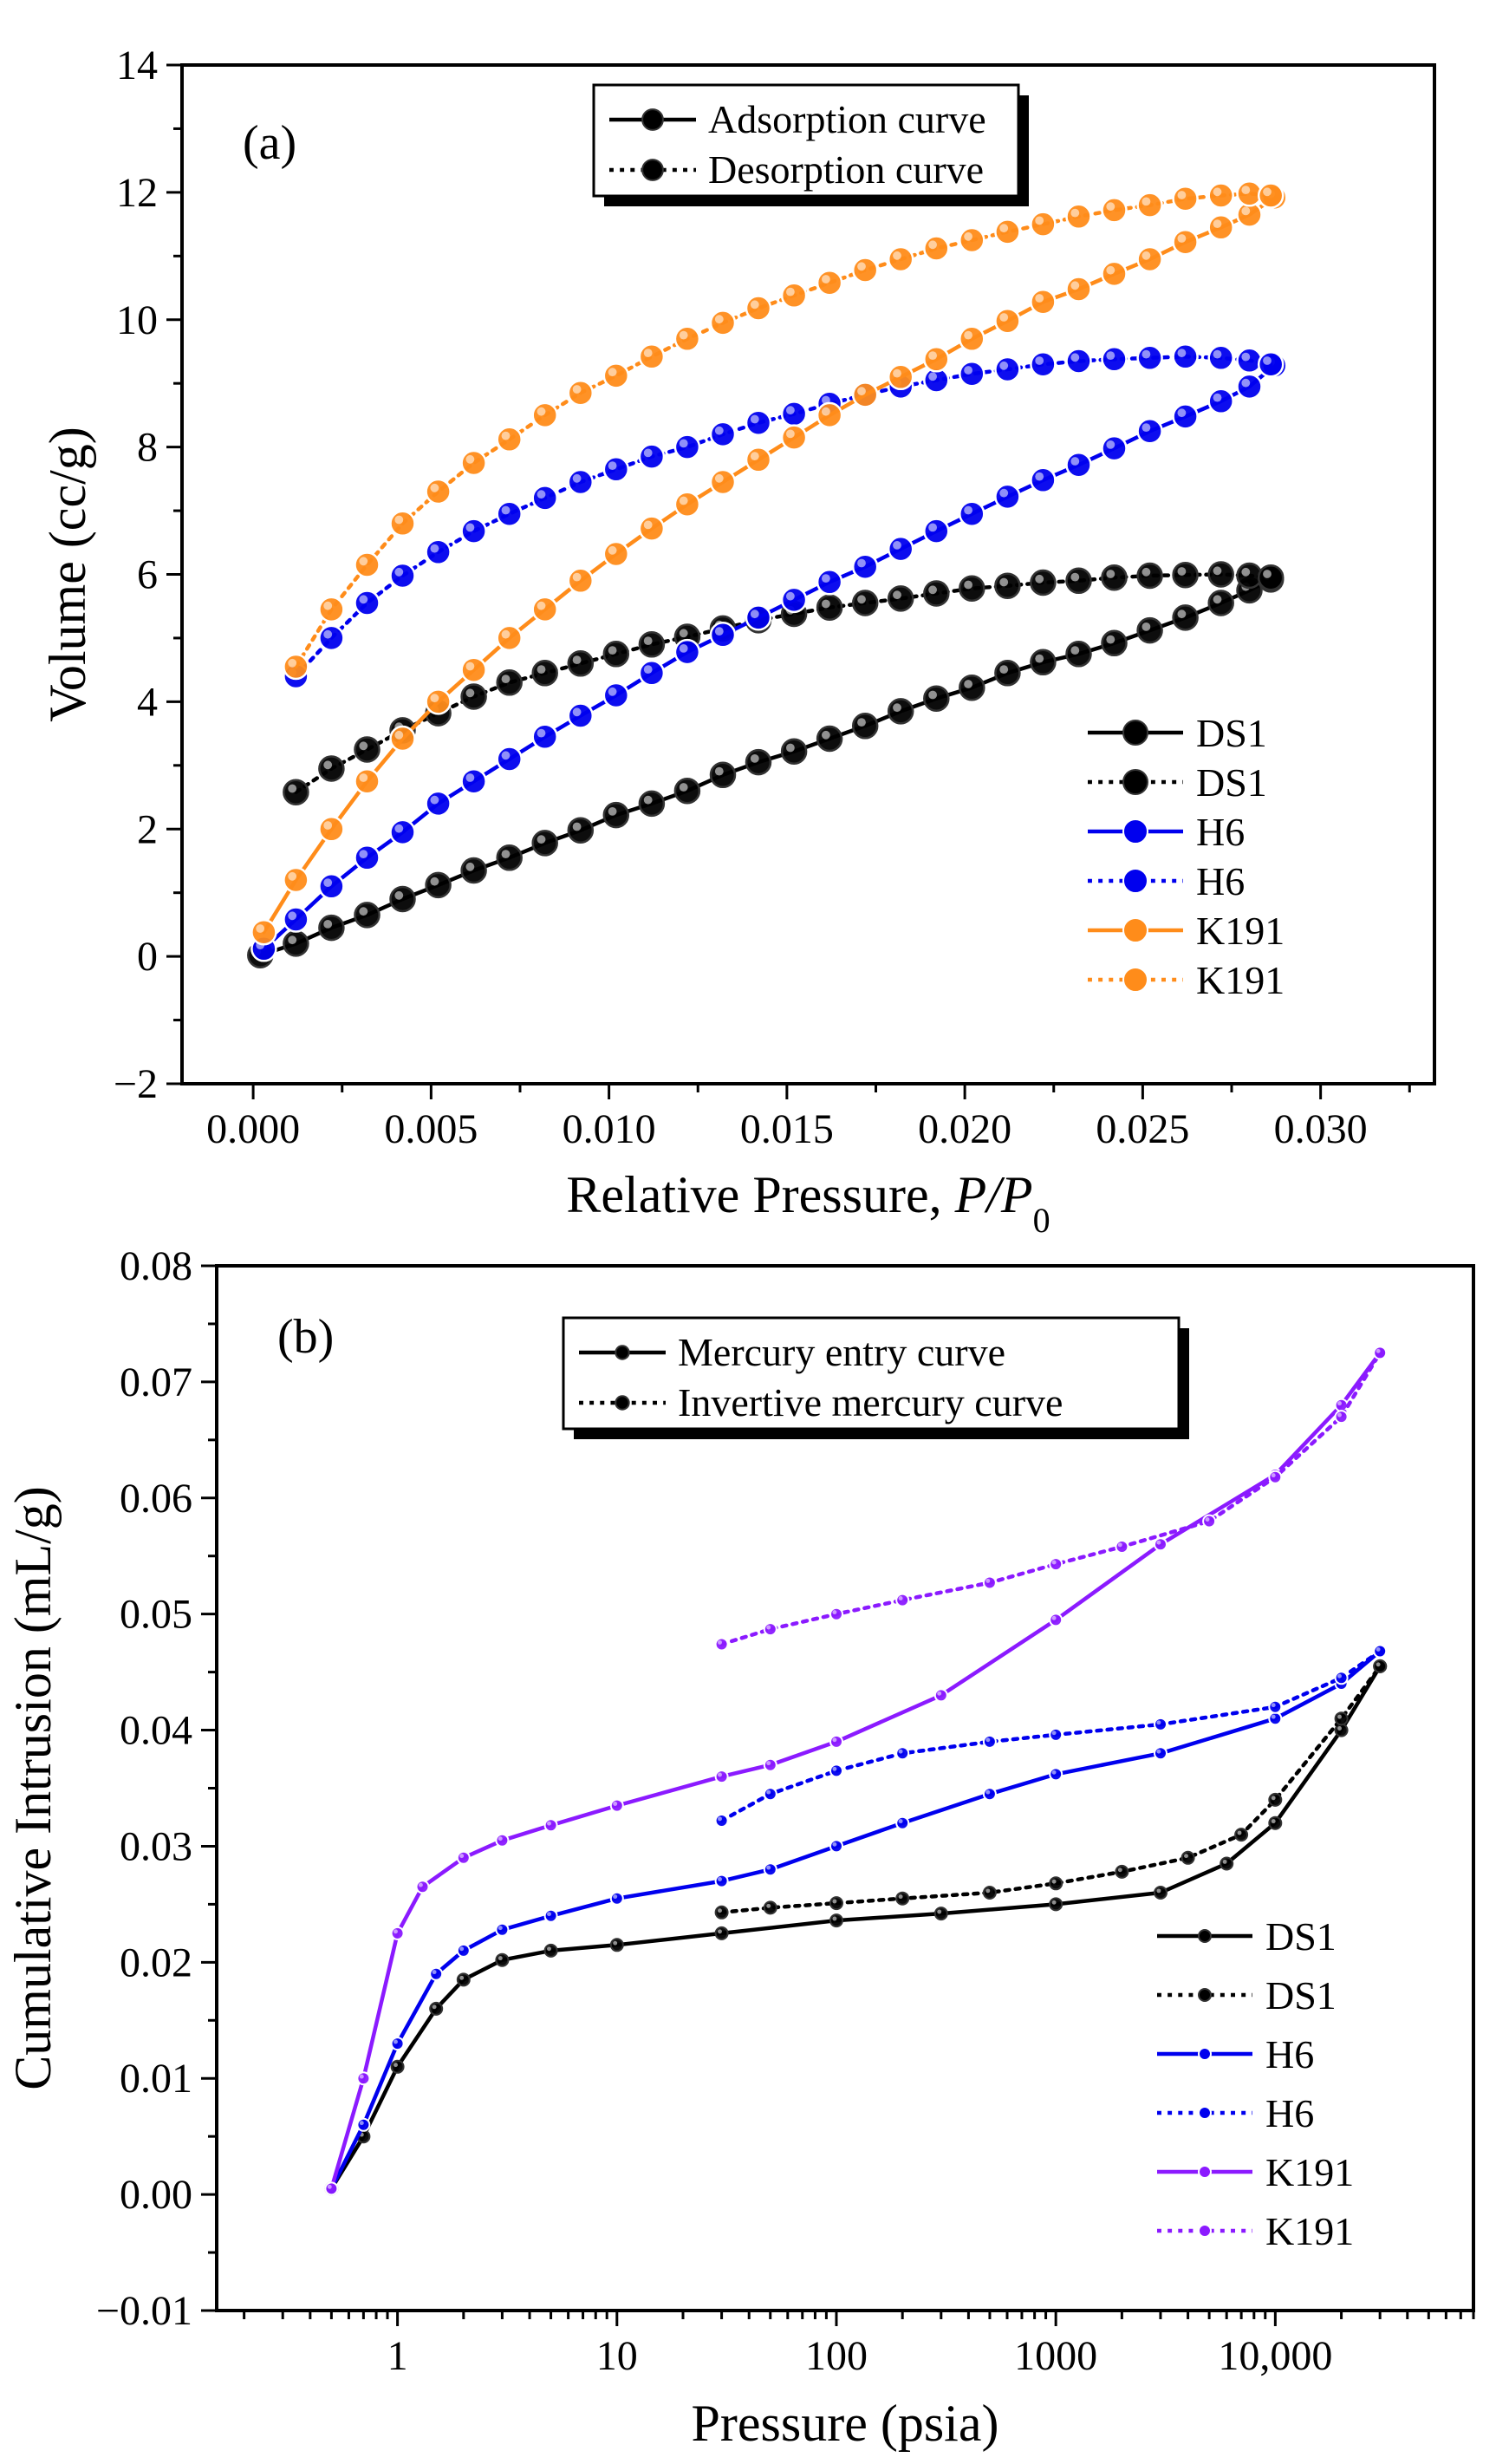  What do you see at coordinates (1186, 856) in the screenshot?
I see `panel-a-series-legend: DS1 DS1 H6 H6 K191 K191` at bounding box center [1186, 856].